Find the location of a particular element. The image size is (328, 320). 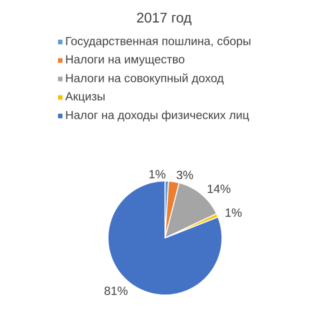

legend-label: Налог на доходы физических лиц is located at coordinates (157, 116).